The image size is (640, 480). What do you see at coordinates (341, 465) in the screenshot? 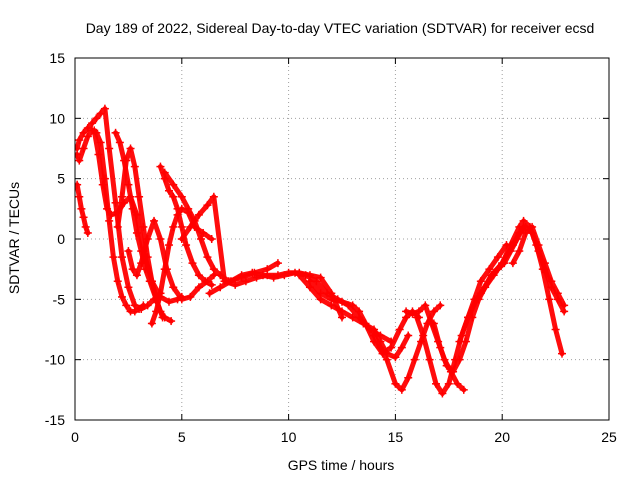
I see `x-axis-label: GPS time / hours` at bounding box center [341, 465].